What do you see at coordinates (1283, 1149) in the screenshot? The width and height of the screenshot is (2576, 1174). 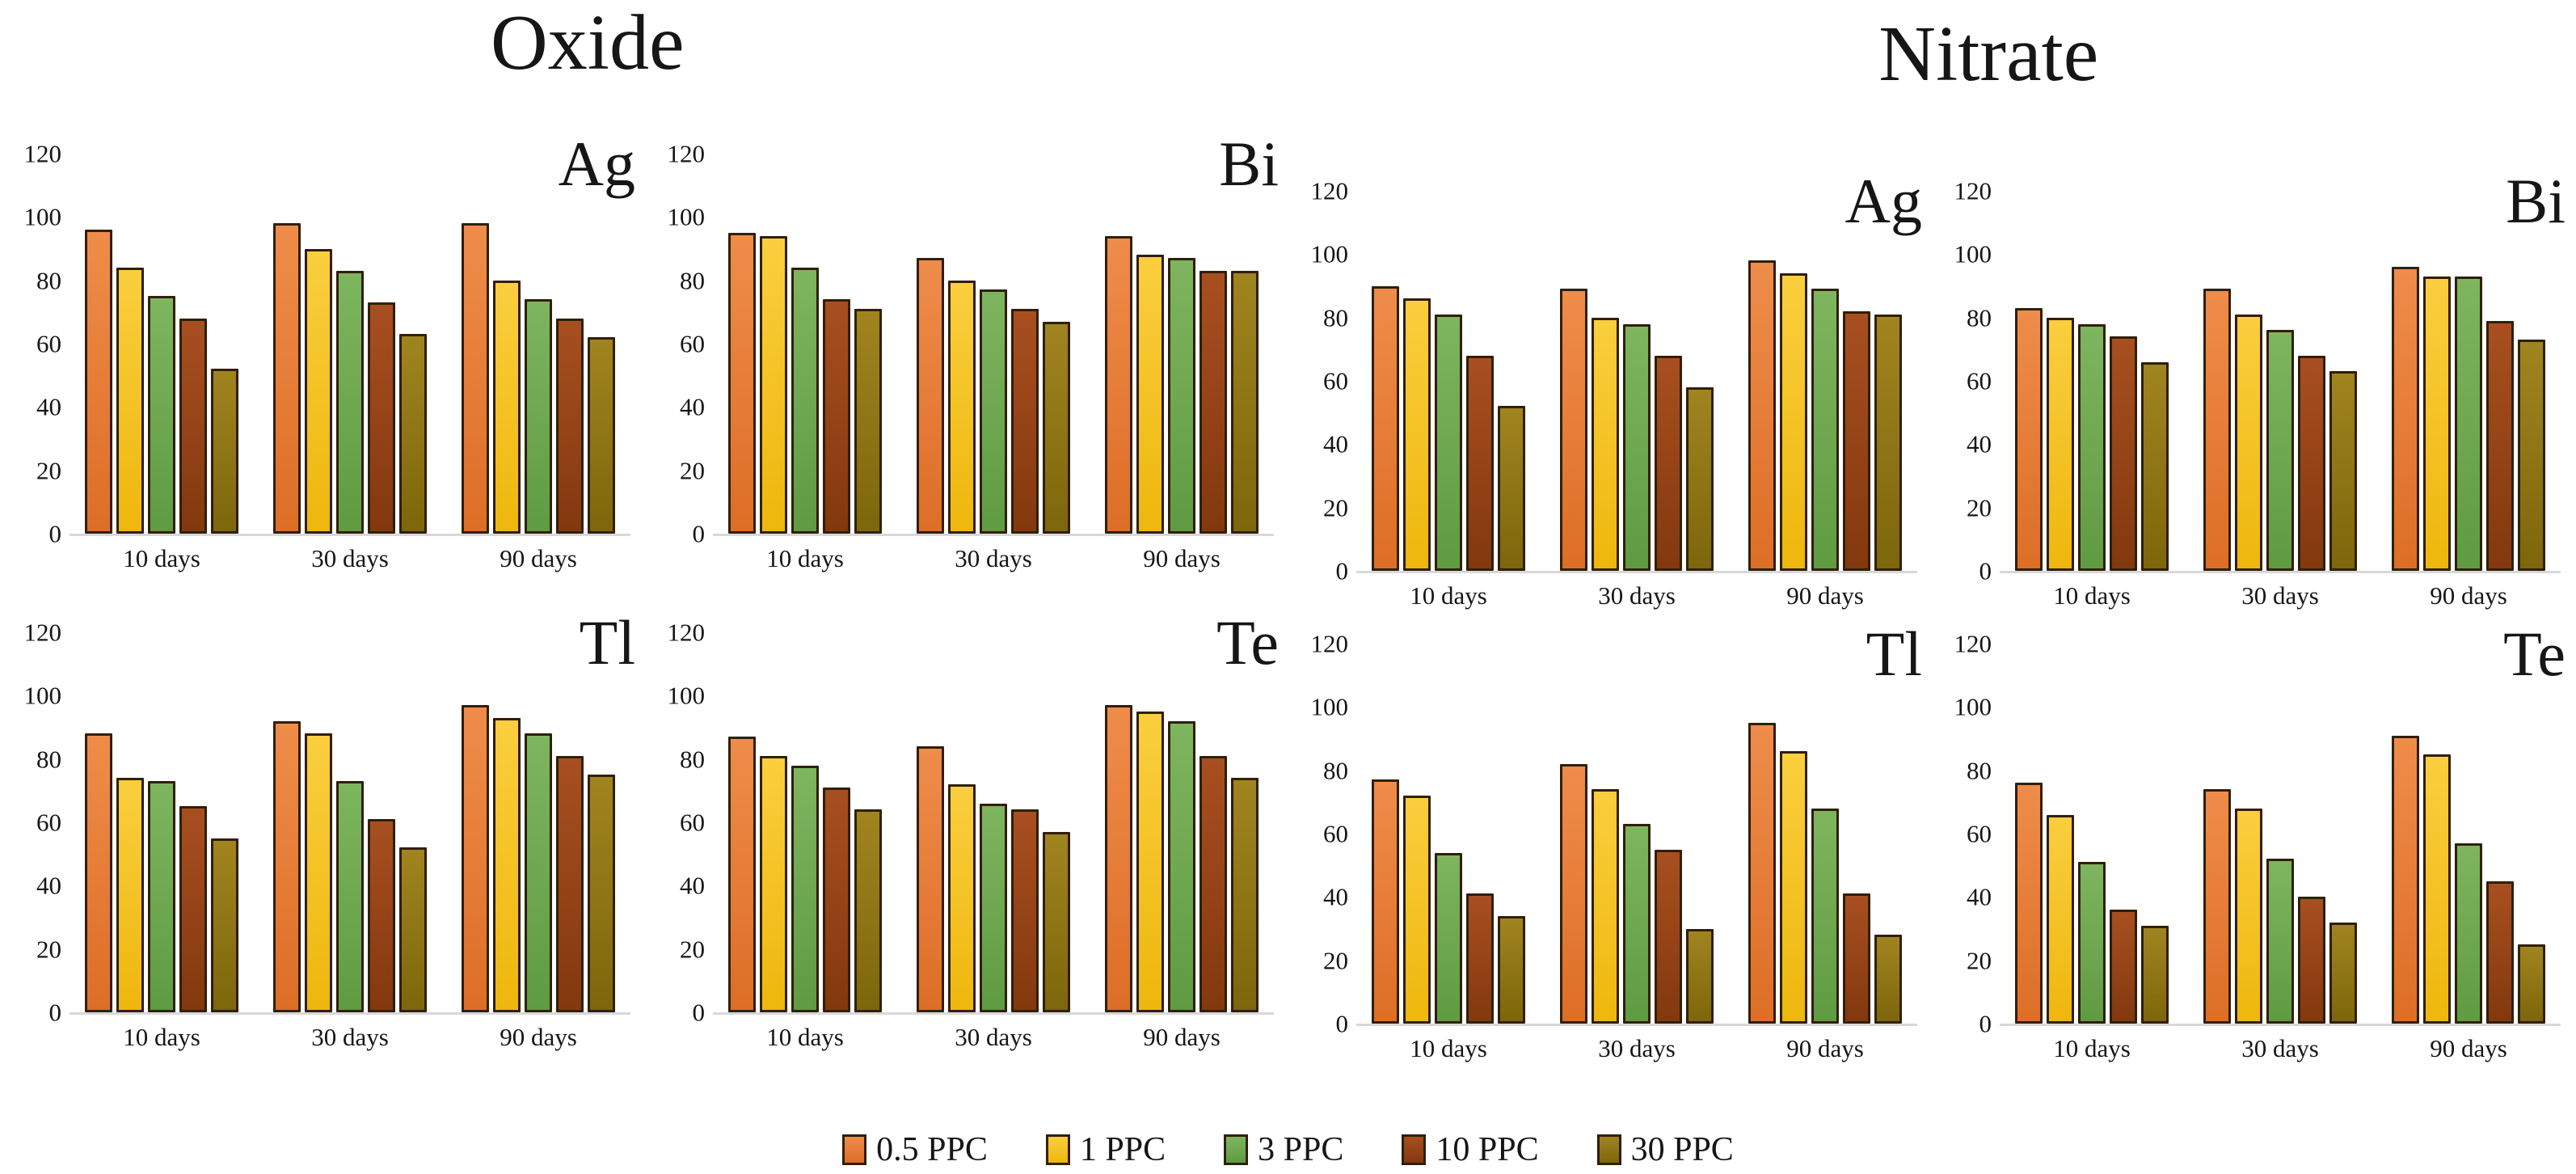 I see `legend-item-3-ppc: 3 PPC` at bounding box center [1283, 1149].